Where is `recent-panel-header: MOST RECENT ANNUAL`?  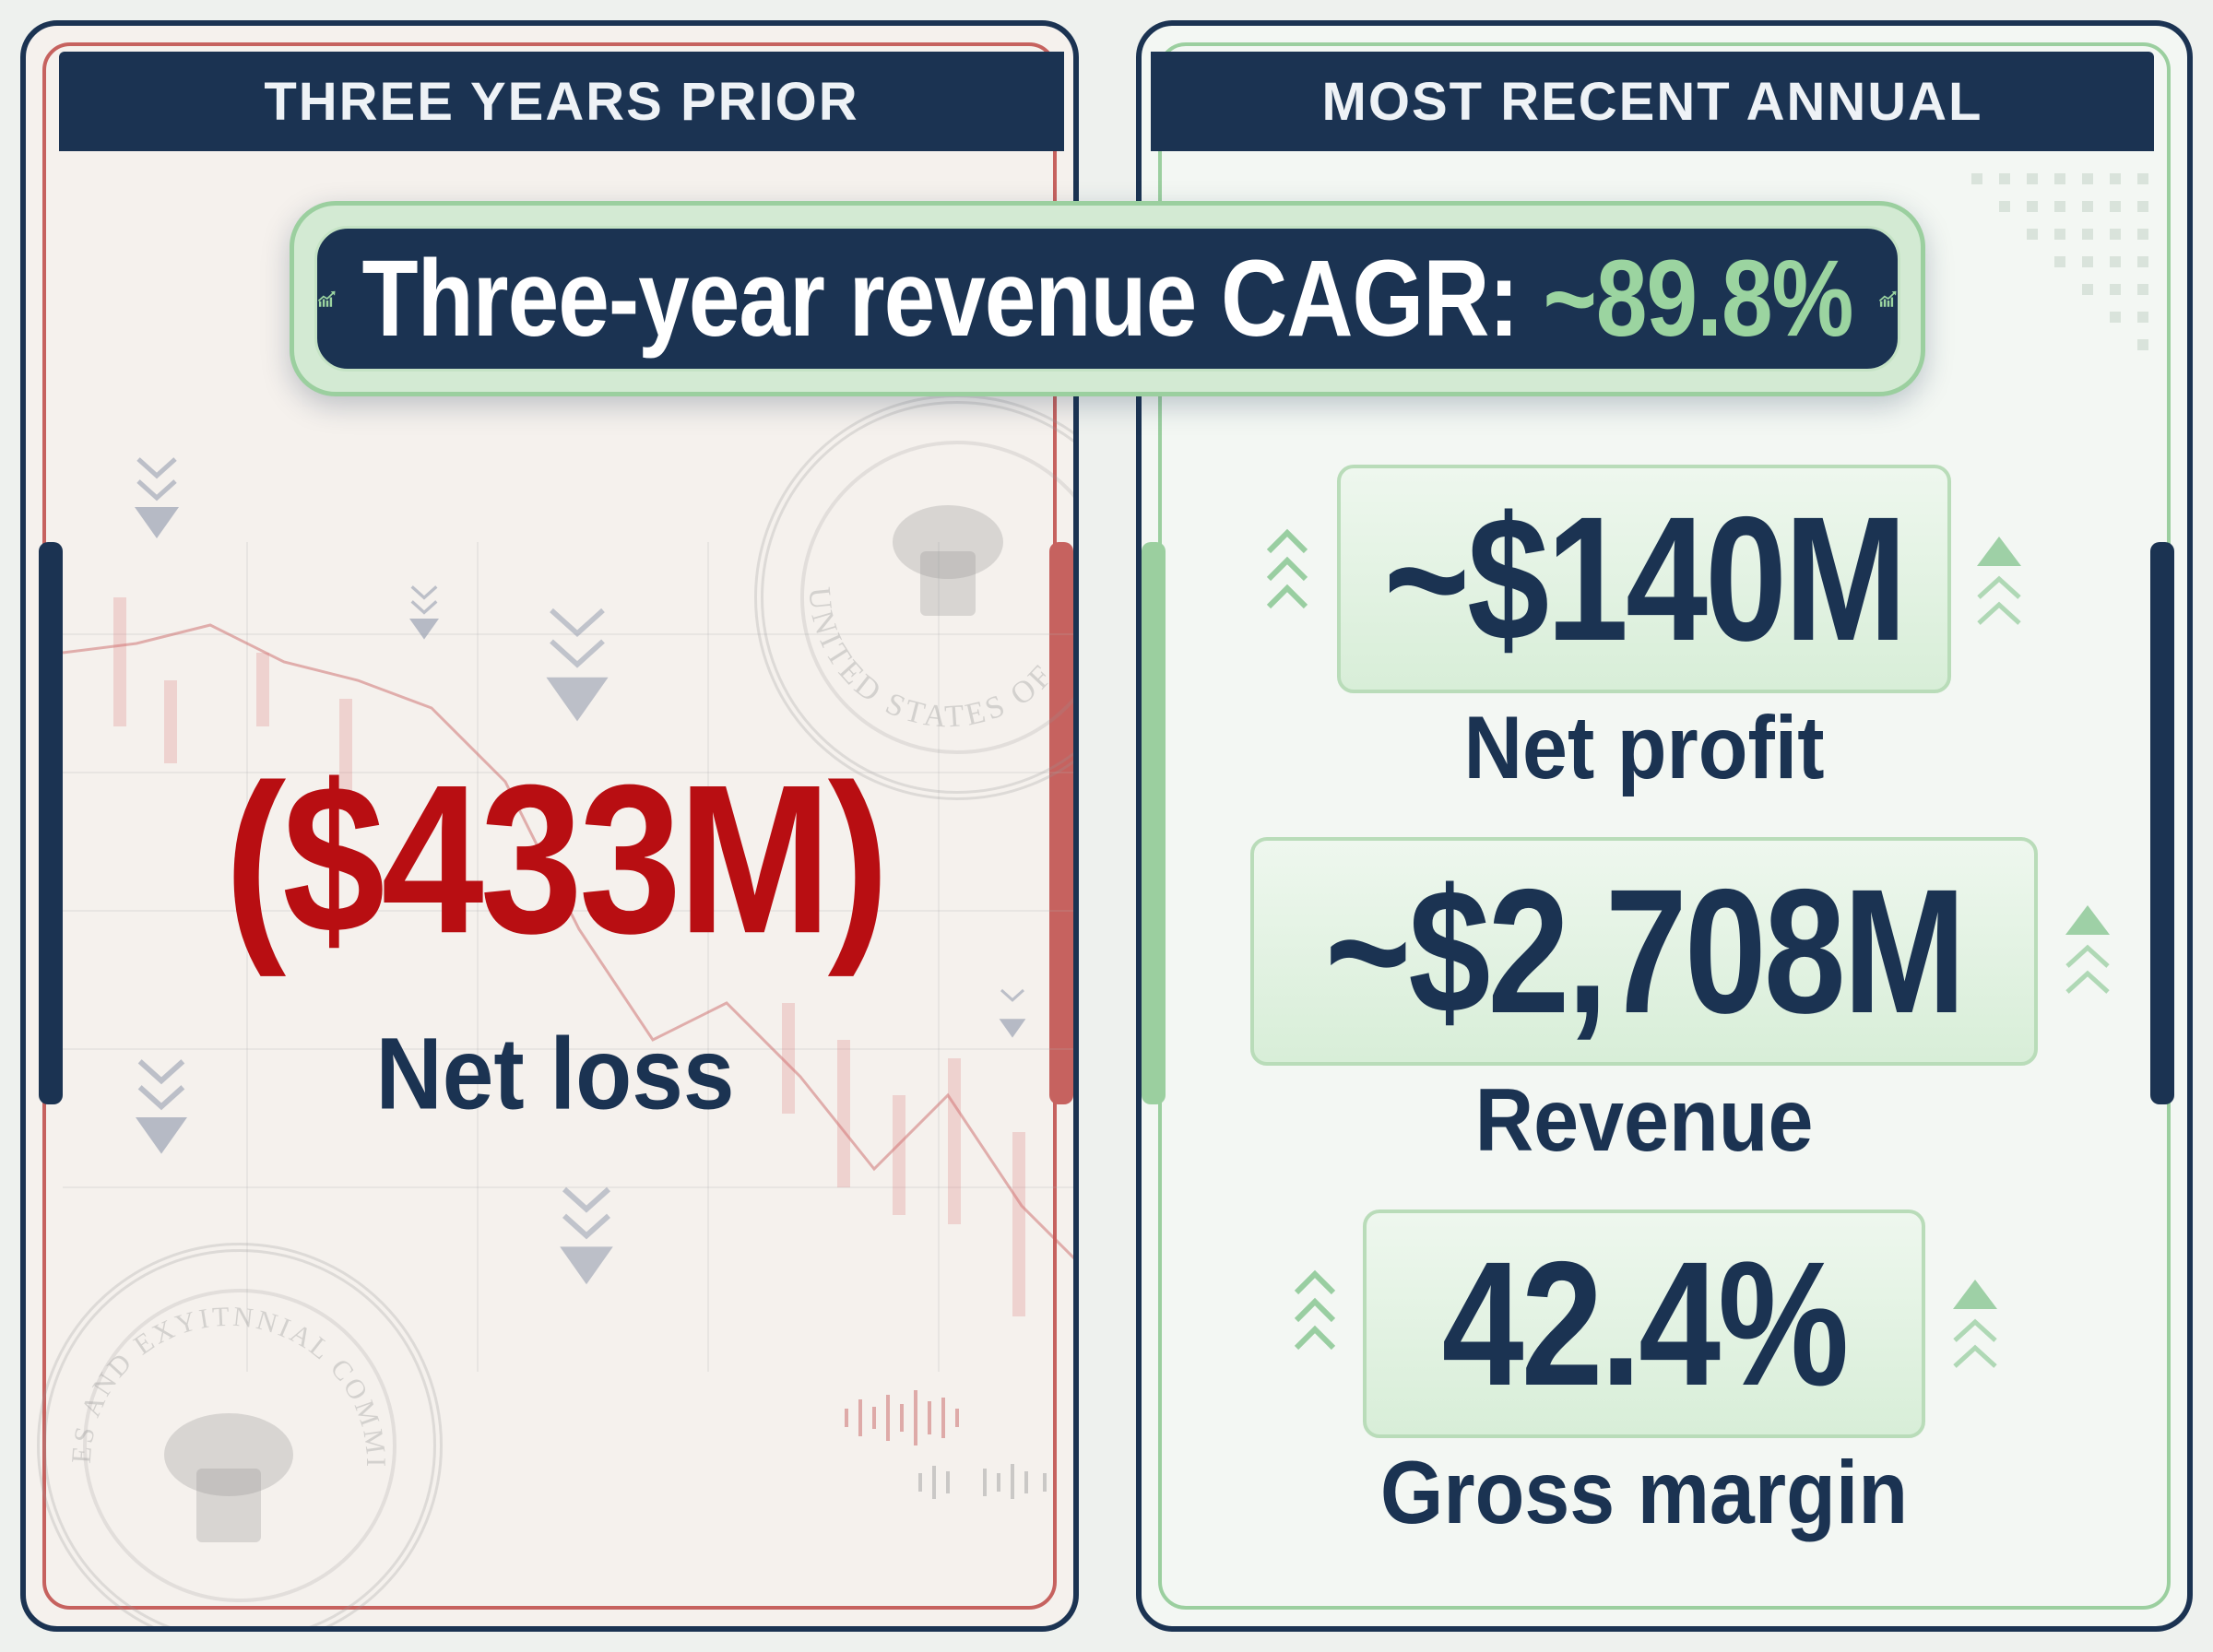
recent-panel-header: MOST RECENT ANNUAL is located at coordinates (1652, 101).